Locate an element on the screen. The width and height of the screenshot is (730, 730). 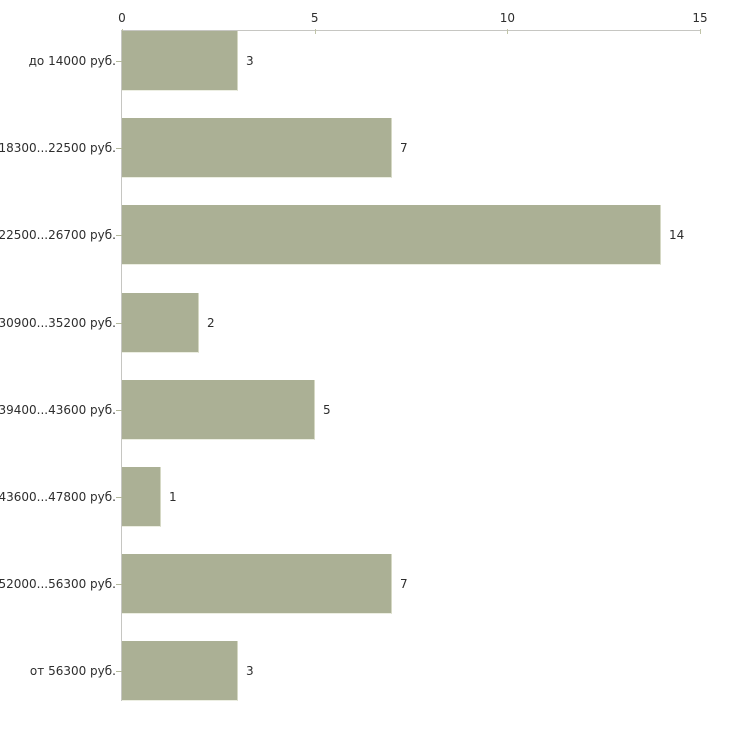
category-label: 52000...56300 руб. is located at coordinates (58, 584).